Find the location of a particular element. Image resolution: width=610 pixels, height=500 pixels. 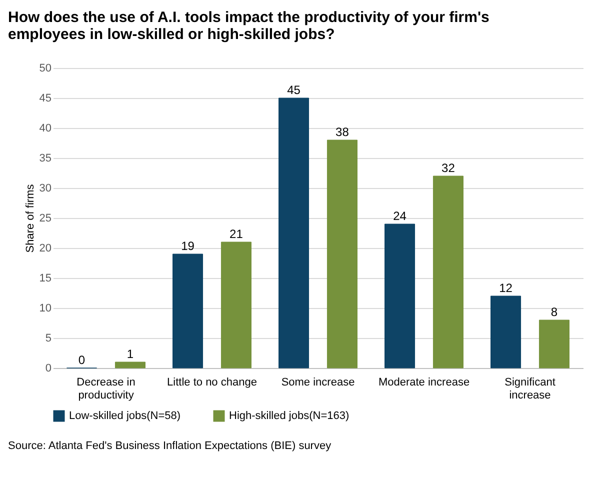

data-label: 32 is located at coordinates (449, 168).